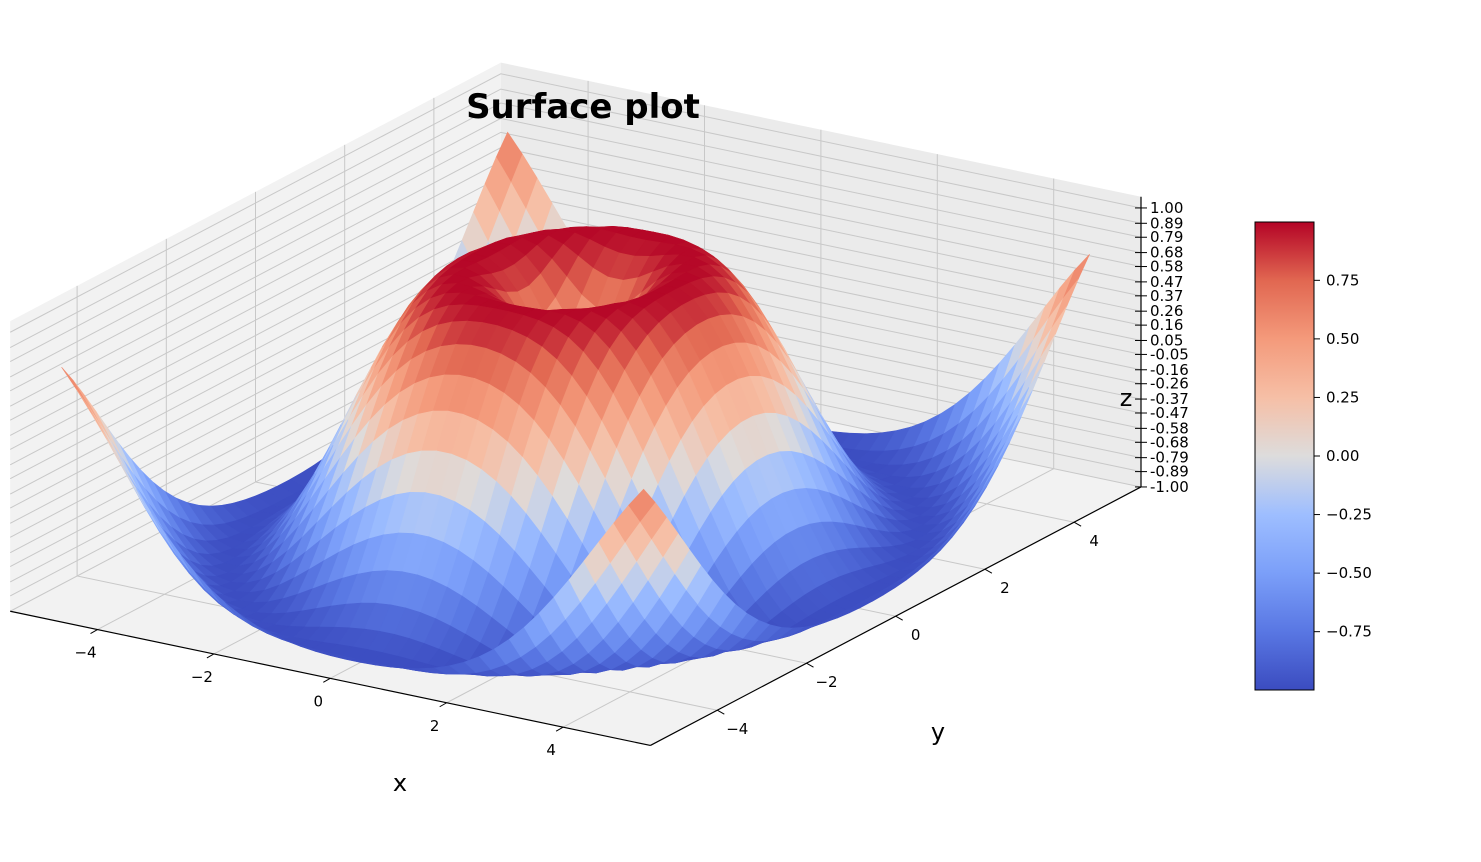 Image resolution: width=1481 pixels, height=862 pixels. I want to click on z-tick-label: -0.16, so click(1169, 370).